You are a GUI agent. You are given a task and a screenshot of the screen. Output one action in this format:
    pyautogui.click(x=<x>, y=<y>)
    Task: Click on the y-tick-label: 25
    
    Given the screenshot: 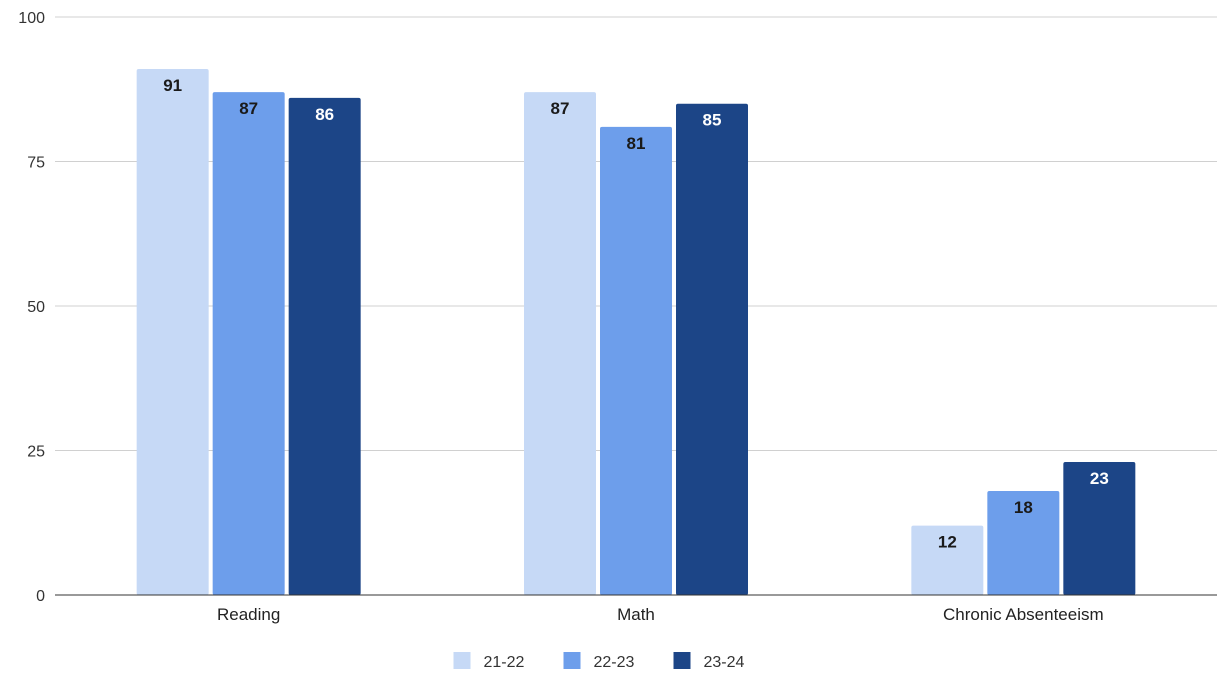 What is the action you would take?
    pyautogui.click(x=36, y=452)
    